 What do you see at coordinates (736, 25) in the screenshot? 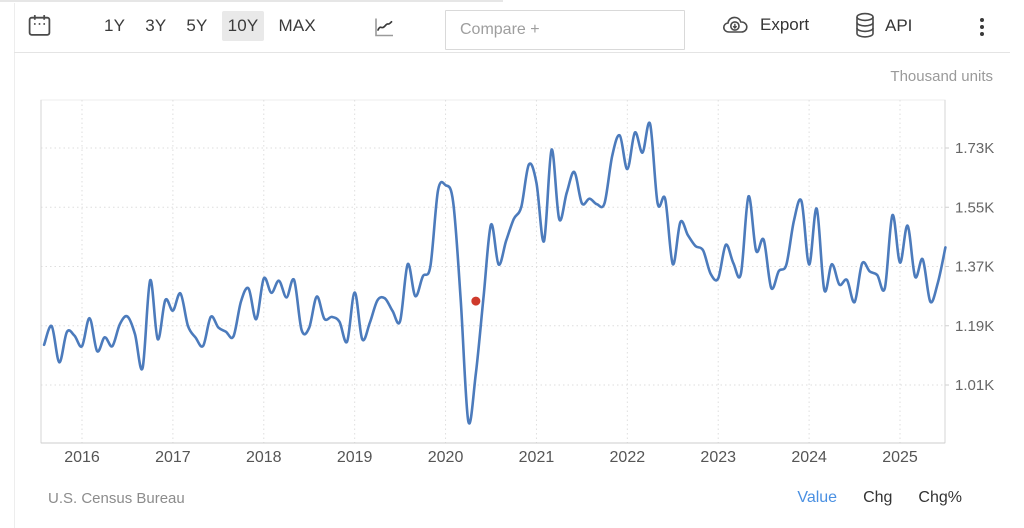
I see `cloud-download-icon` at bounding box center [736, 25].